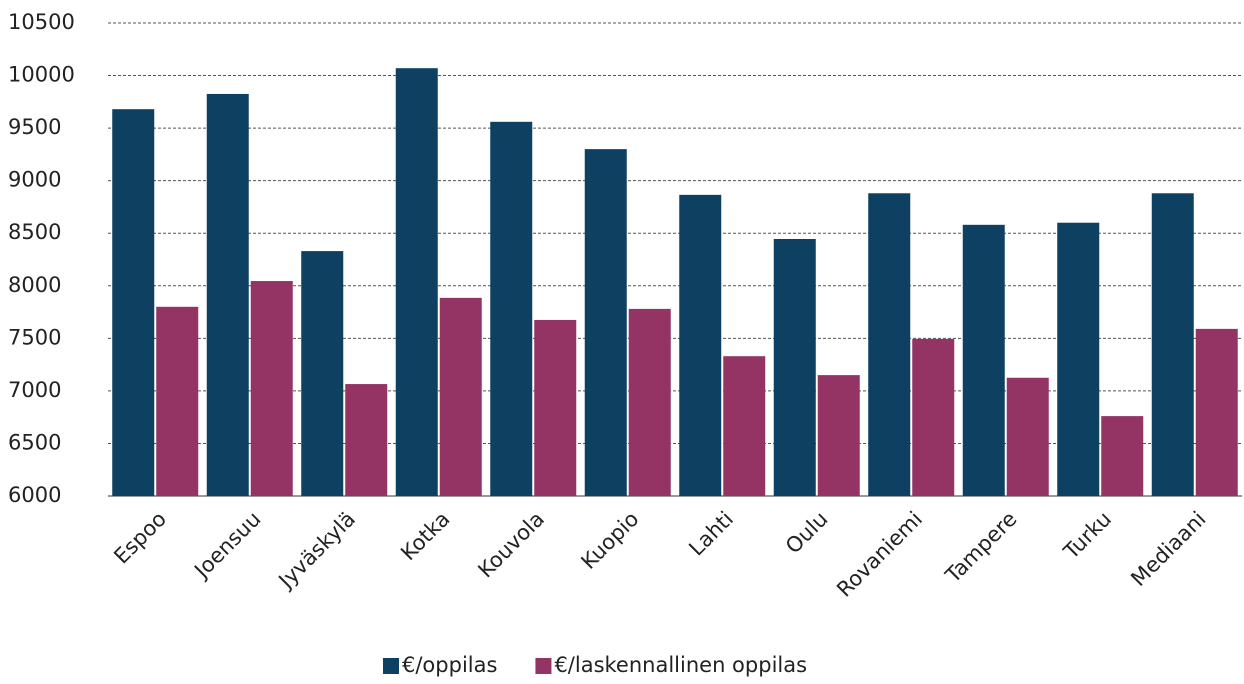 This screenshot has height=684, width=1244. Describe the element at coordinates (711, 534) in the screenshot. I see `x-tick-label: Lahti` at that location.